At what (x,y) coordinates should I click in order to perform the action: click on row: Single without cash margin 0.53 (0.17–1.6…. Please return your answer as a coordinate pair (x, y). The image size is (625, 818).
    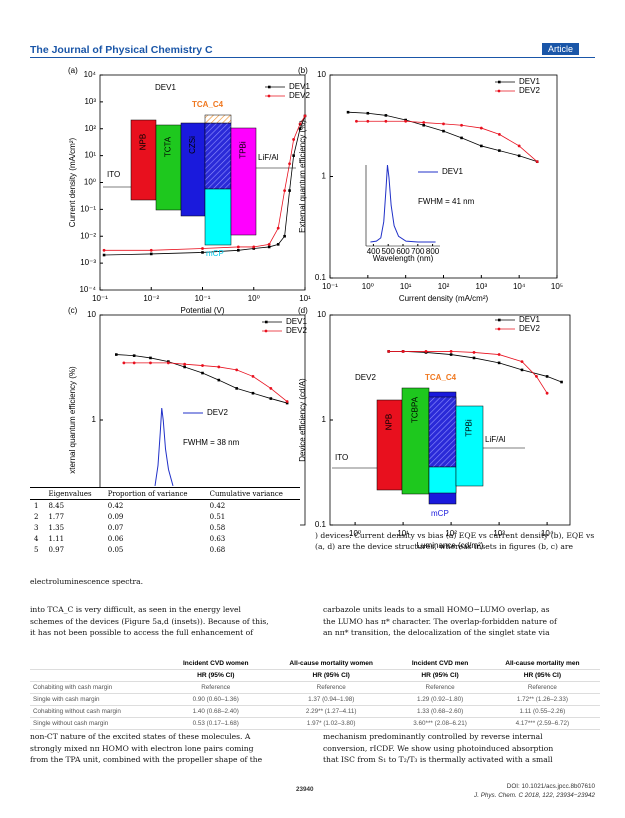
    Looking at the image, I should click on (315, 723).